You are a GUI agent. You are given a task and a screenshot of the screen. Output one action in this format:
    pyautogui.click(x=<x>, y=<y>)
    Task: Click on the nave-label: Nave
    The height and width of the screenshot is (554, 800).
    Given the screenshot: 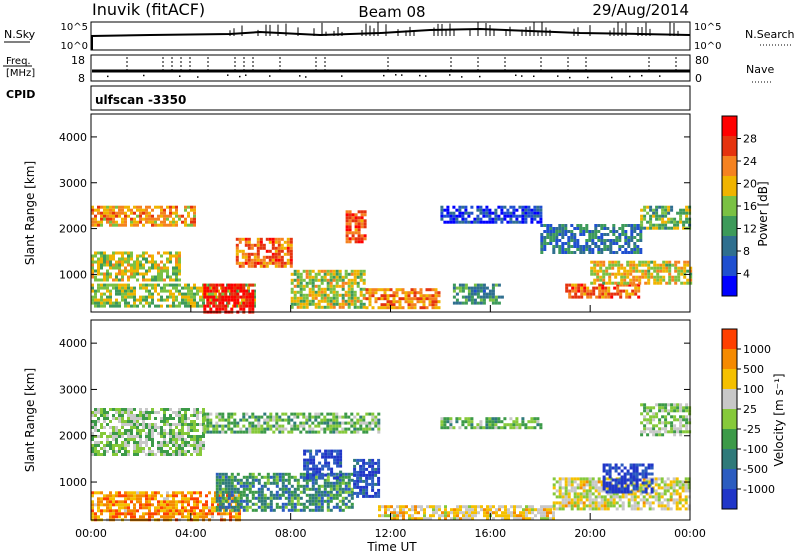 What is the action you would take?
    pyautogui.click(x=760, y=69)
    